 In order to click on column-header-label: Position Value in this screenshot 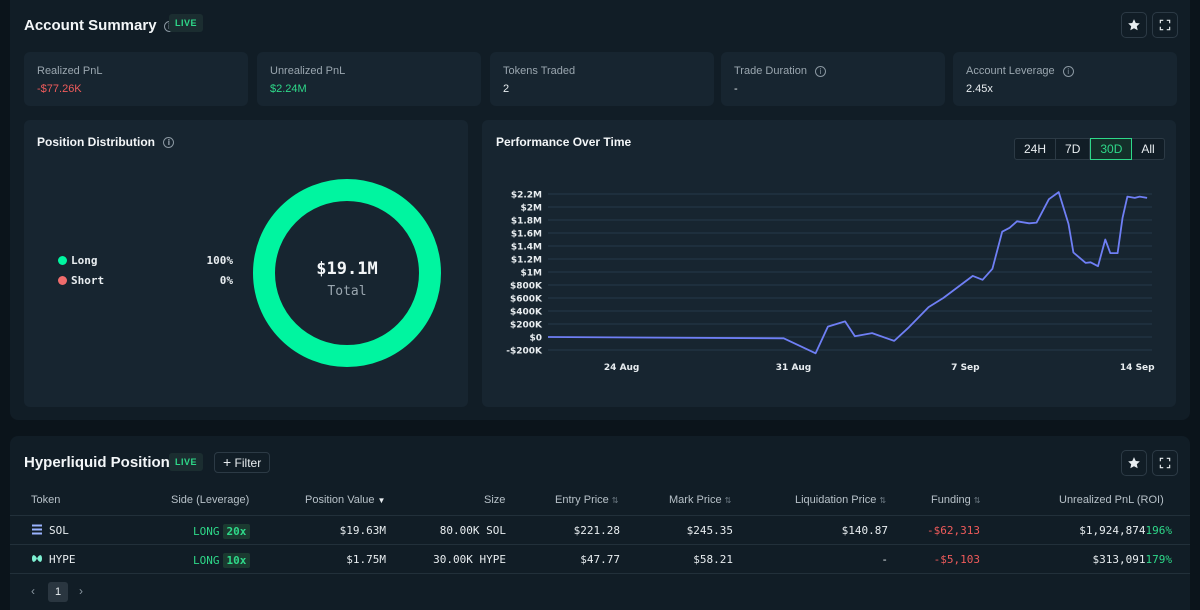, I will do `click(340, 500)`.